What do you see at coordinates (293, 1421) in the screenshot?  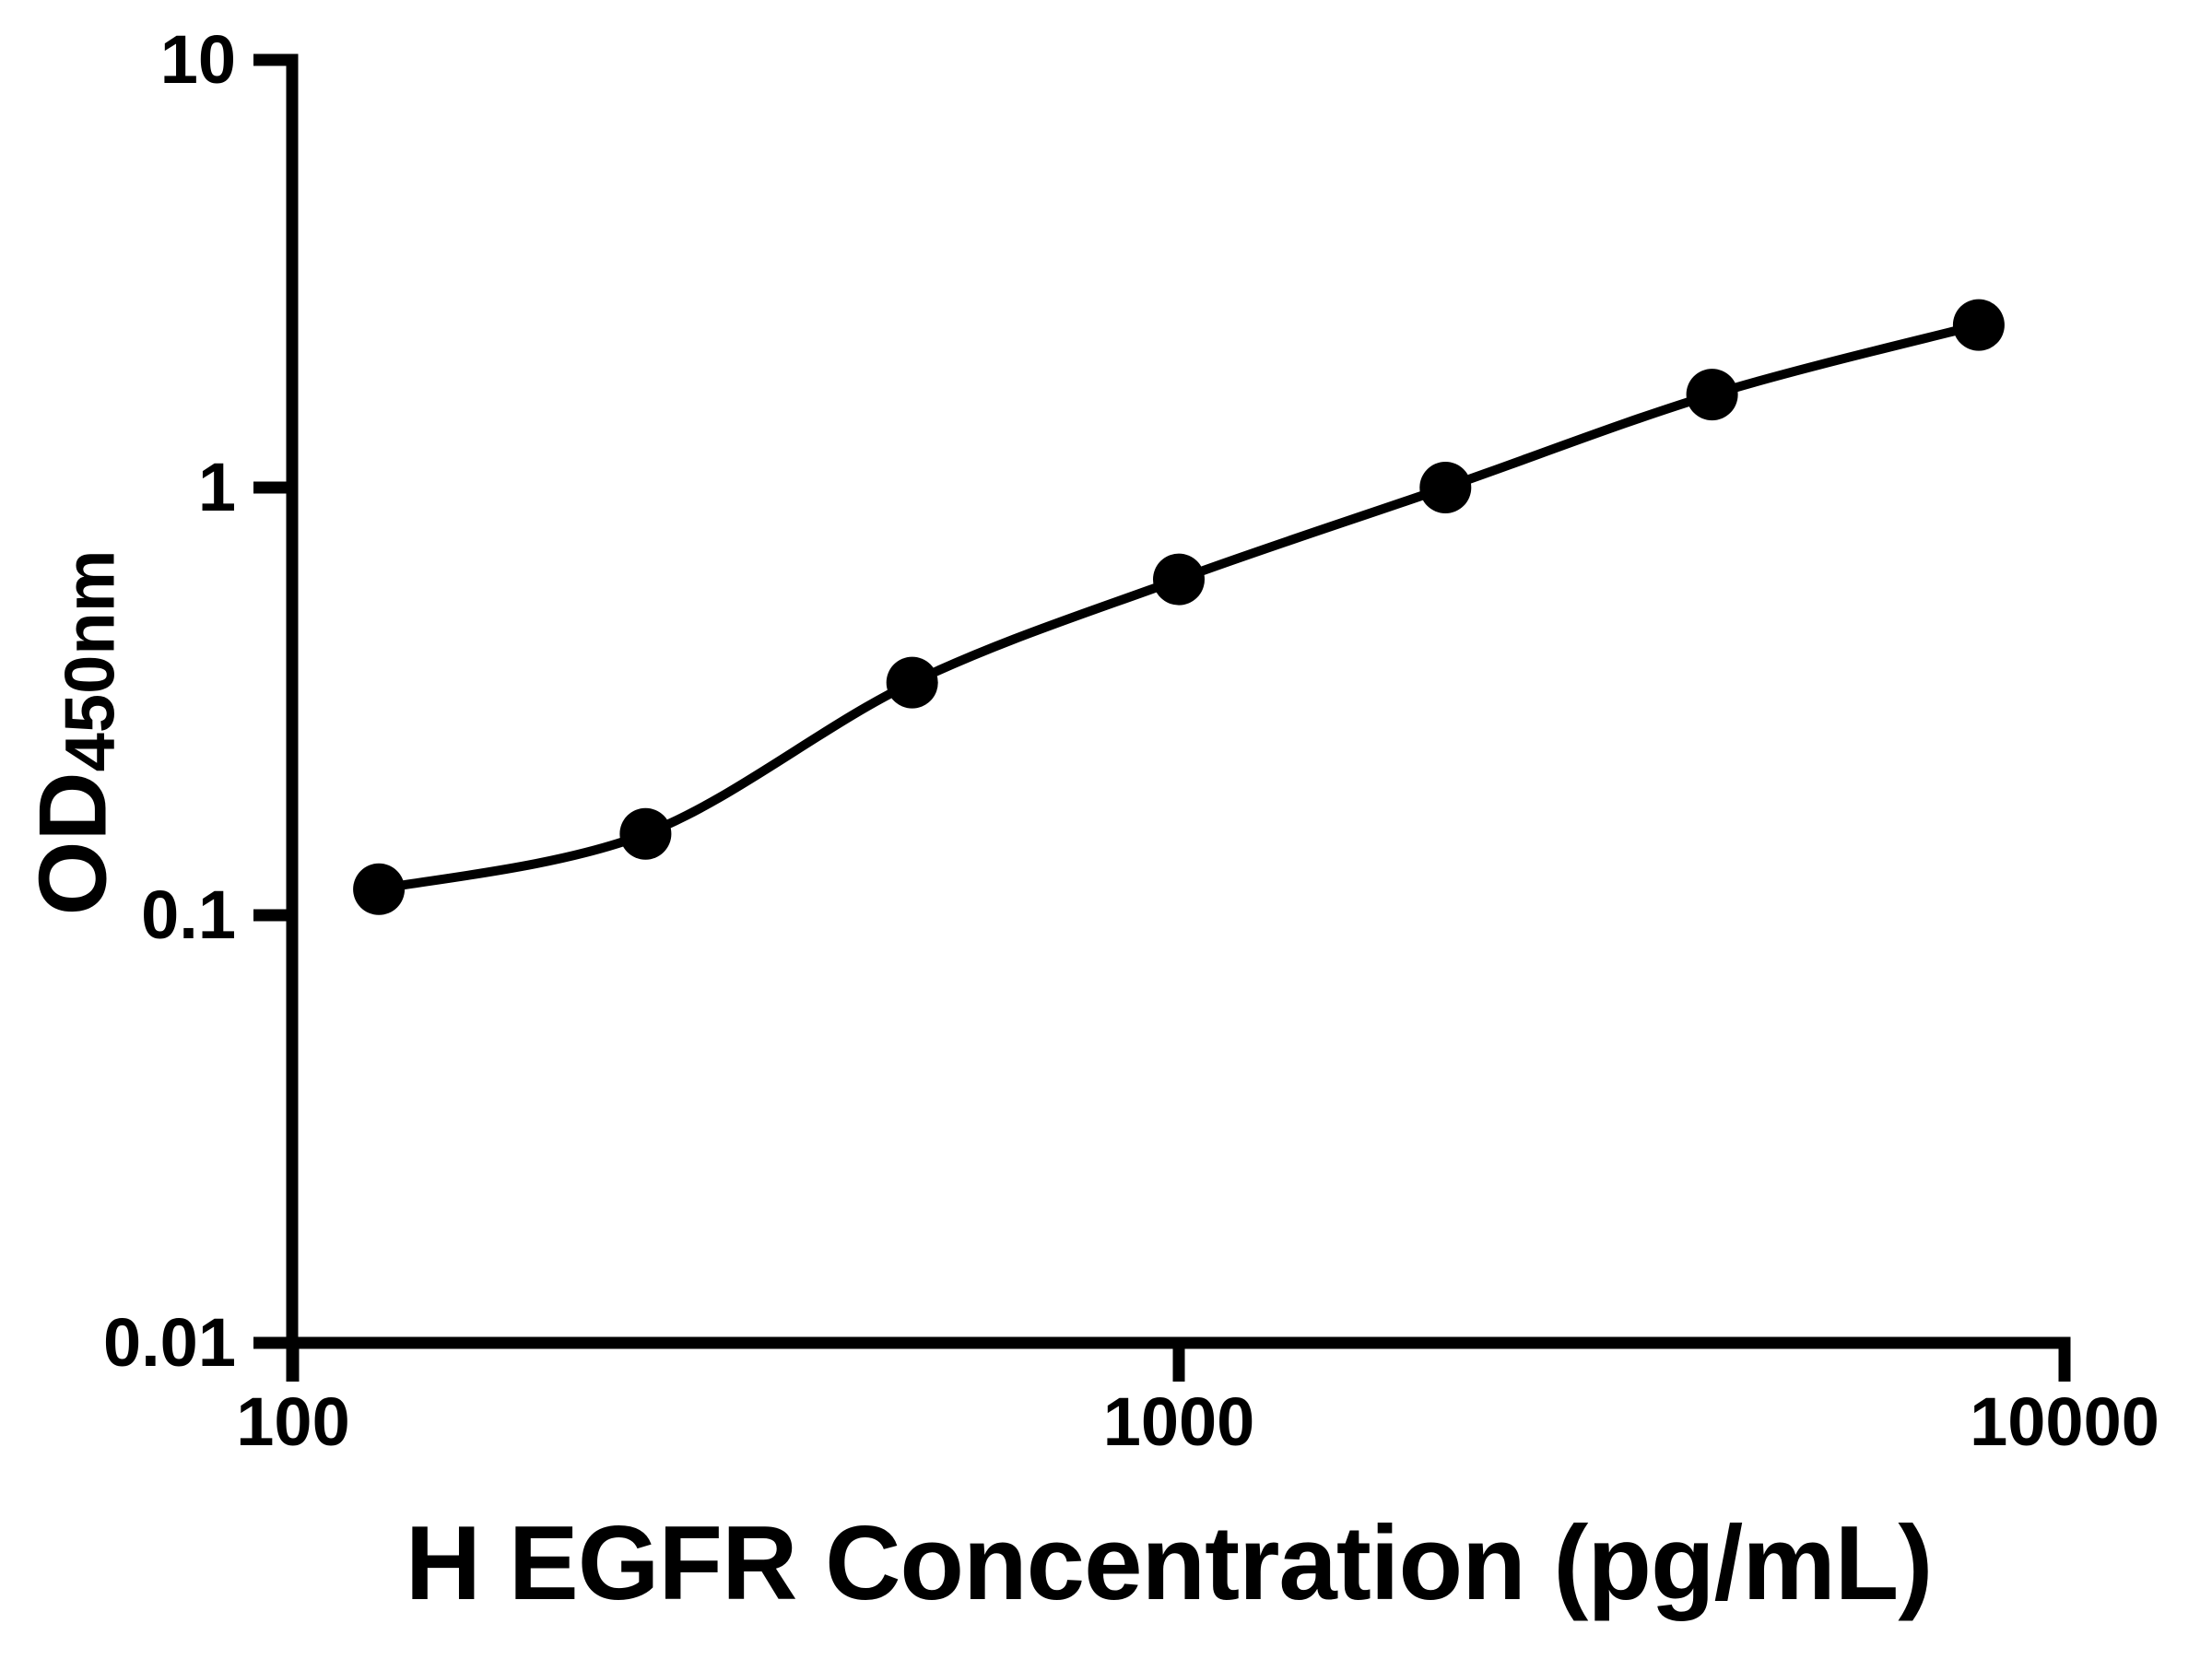 I see `x-tick-label: 100` at bounding box center [293, 1421].